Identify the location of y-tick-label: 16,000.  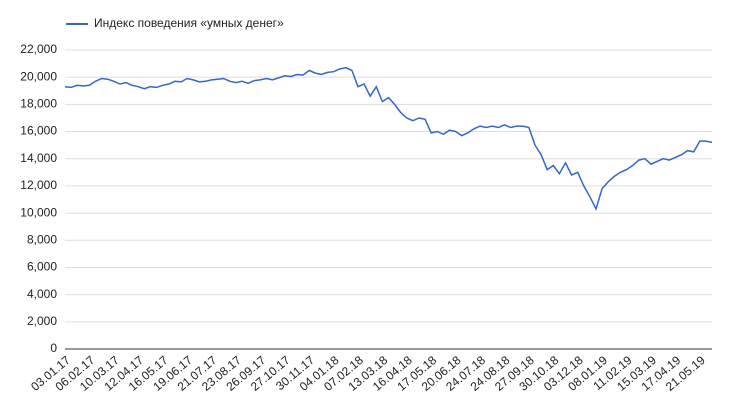
(38, 131).